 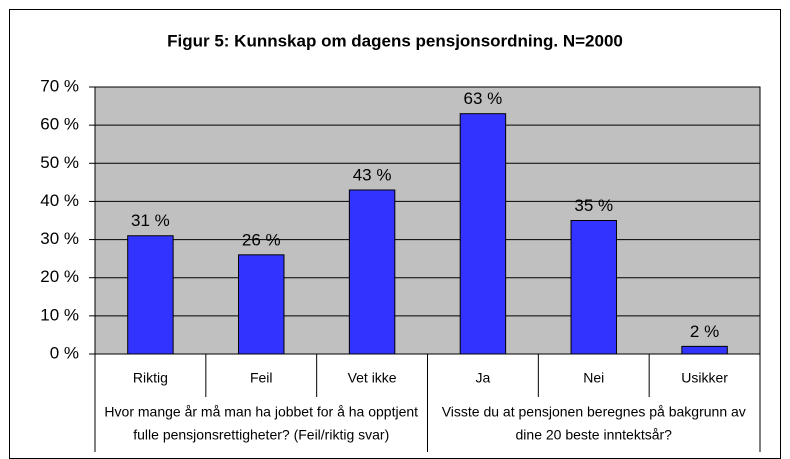 I want to click on y-tick-label: 20 %, so click(x=59, y=276).